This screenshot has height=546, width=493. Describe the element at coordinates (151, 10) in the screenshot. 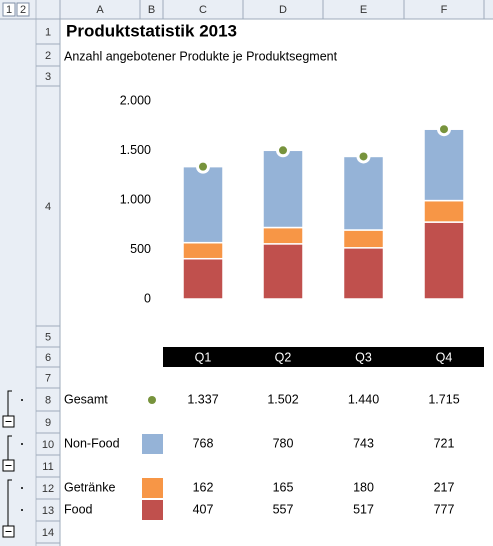

I see `column-header: B` at that location.